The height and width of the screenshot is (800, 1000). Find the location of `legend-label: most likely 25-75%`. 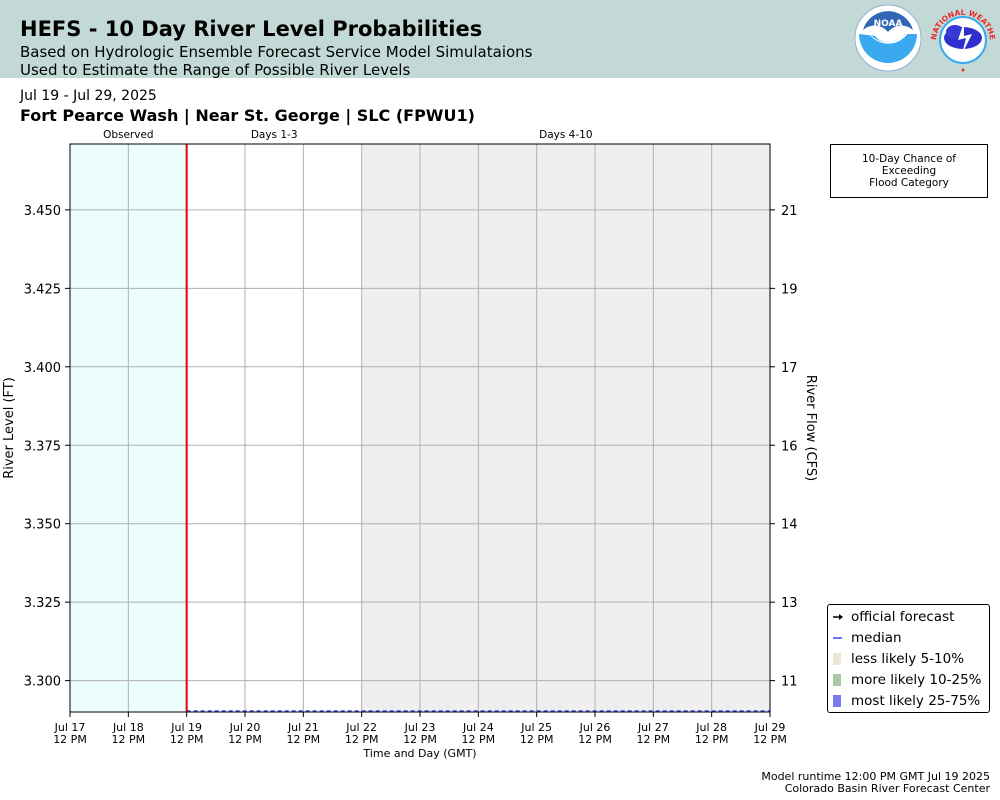

legend-label: most likely 25-75% is located at coordinates (916, 701).